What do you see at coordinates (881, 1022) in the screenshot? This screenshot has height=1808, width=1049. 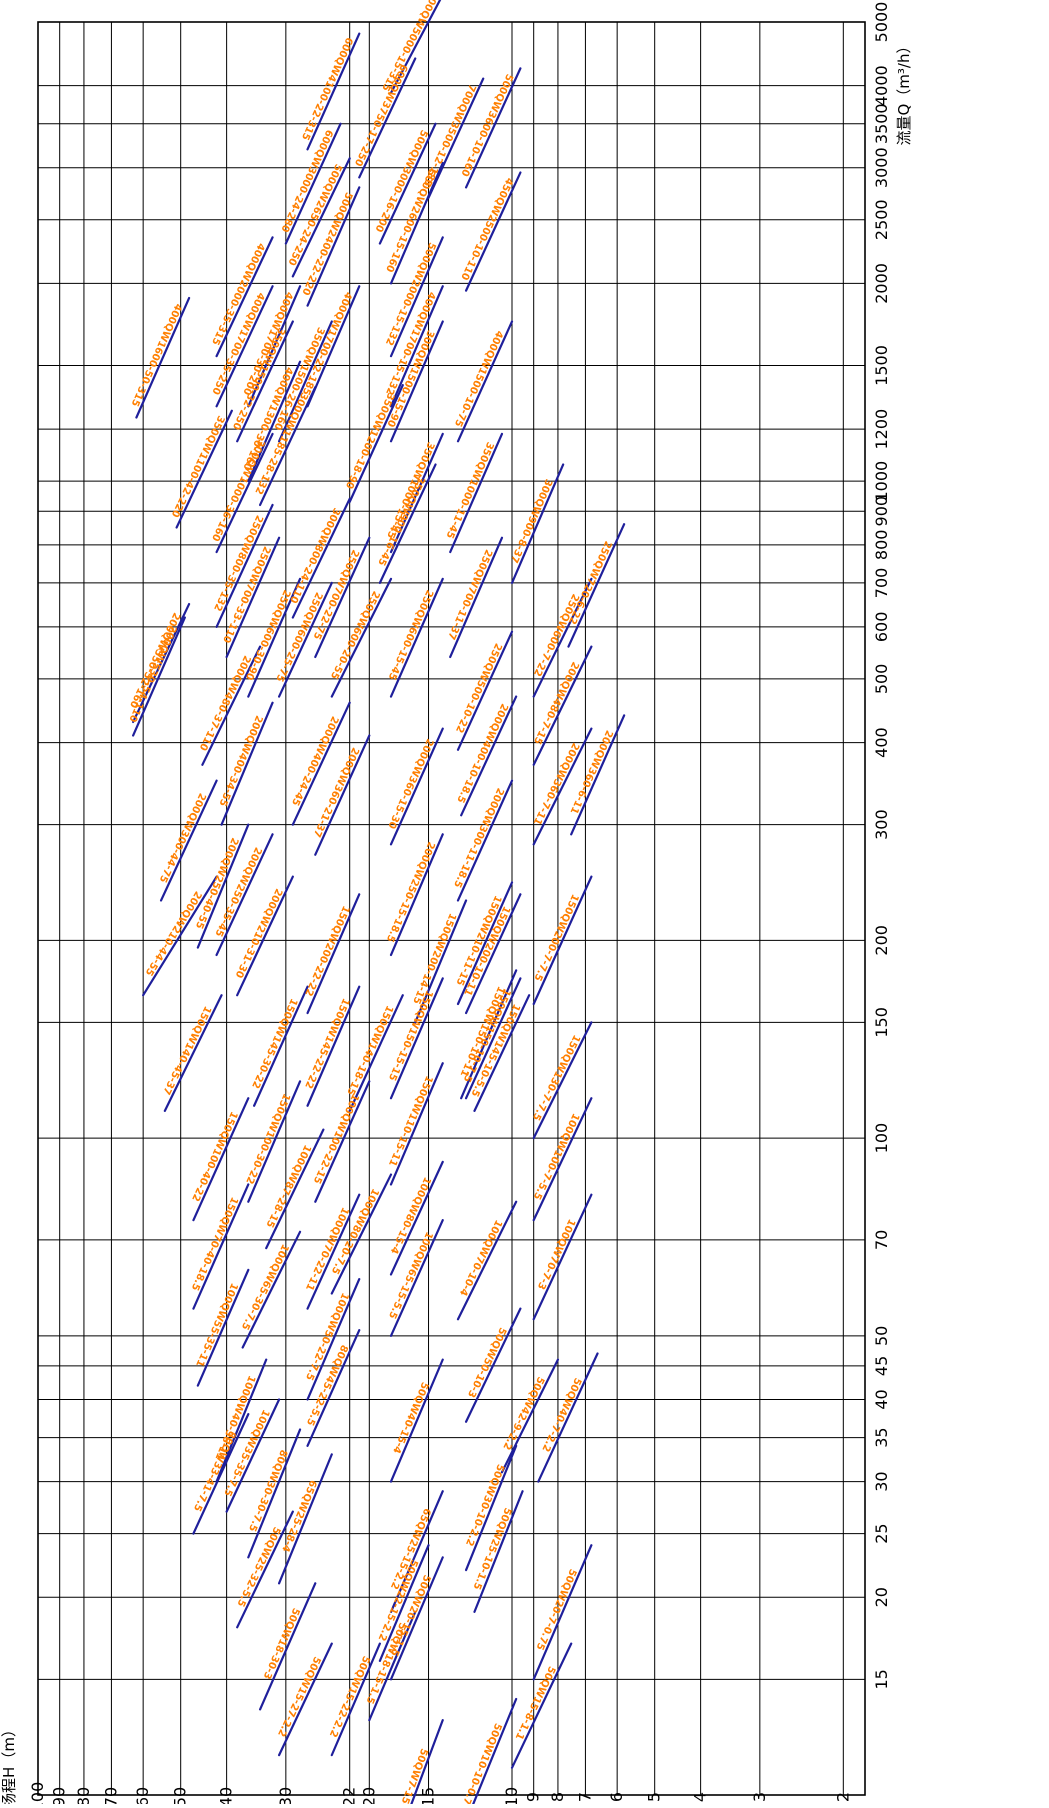 I see `q-tick-label: 150` at bounding box center [881, 1022].